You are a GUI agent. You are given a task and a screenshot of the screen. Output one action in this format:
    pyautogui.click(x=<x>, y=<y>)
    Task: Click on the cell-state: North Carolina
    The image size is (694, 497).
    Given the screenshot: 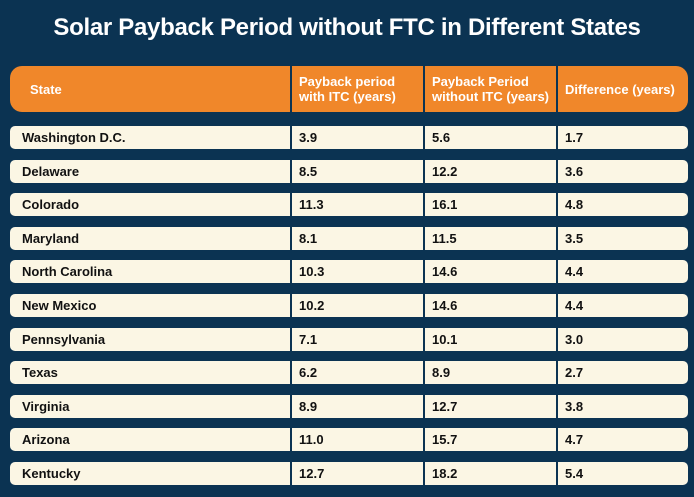 What is the action you would take?
    pyautogui.click(x=150, y=272)
    